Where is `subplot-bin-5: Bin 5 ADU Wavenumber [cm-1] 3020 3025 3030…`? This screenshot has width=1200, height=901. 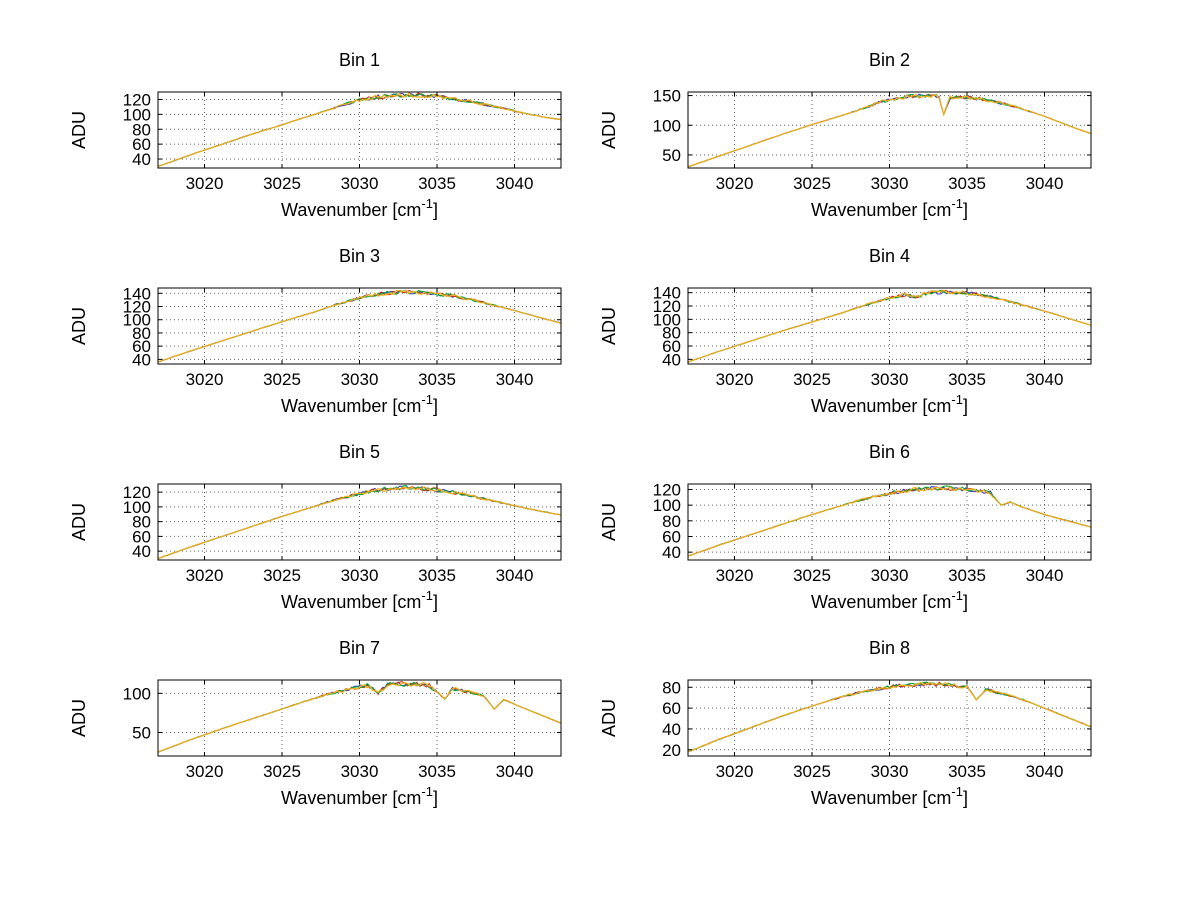
subplot-bin-5: Bin 5 ADU Wavenumber [cm-1] 3020 3025 3030… is located at coordinates (315, 527).